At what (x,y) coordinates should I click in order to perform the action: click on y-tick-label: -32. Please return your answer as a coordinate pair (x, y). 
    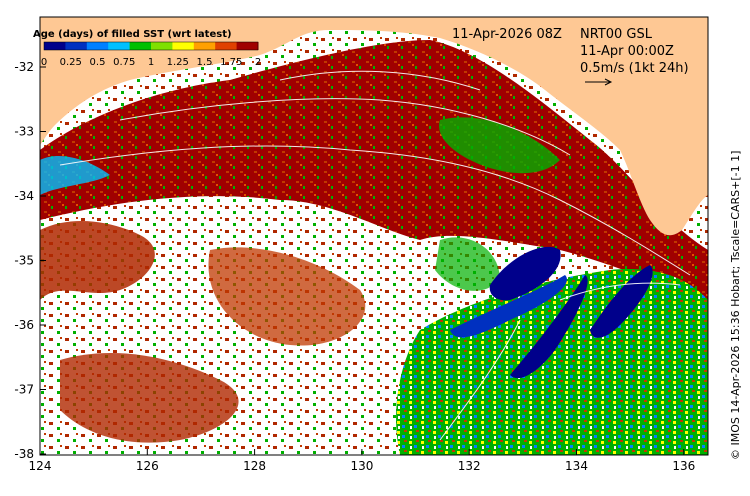
    Looking at the image, I should click on (24, 67).